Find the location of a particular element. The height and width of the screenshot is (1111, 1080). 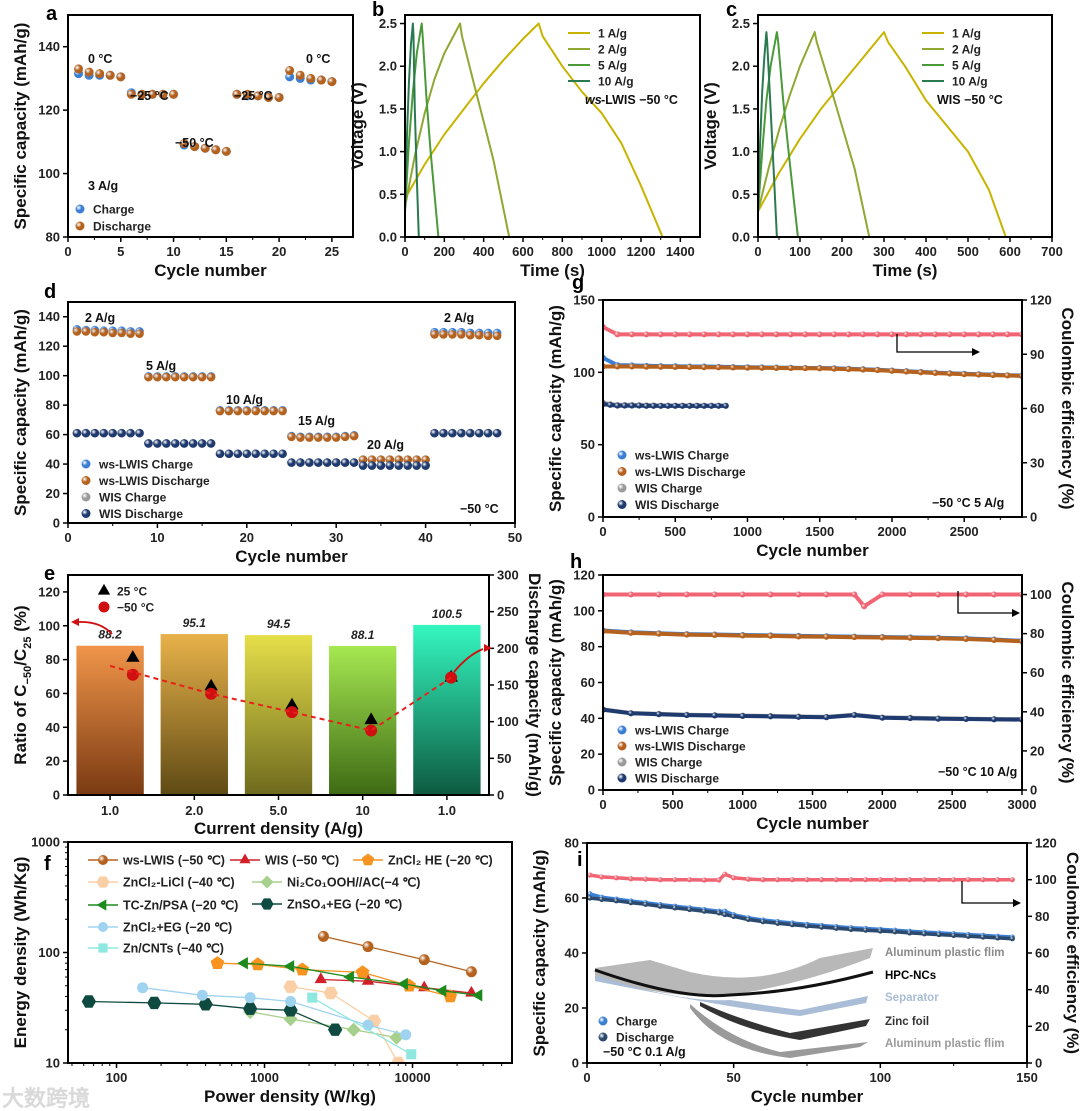

legend-item: ws-LWIS Charge is located at coordinates (137, 465).